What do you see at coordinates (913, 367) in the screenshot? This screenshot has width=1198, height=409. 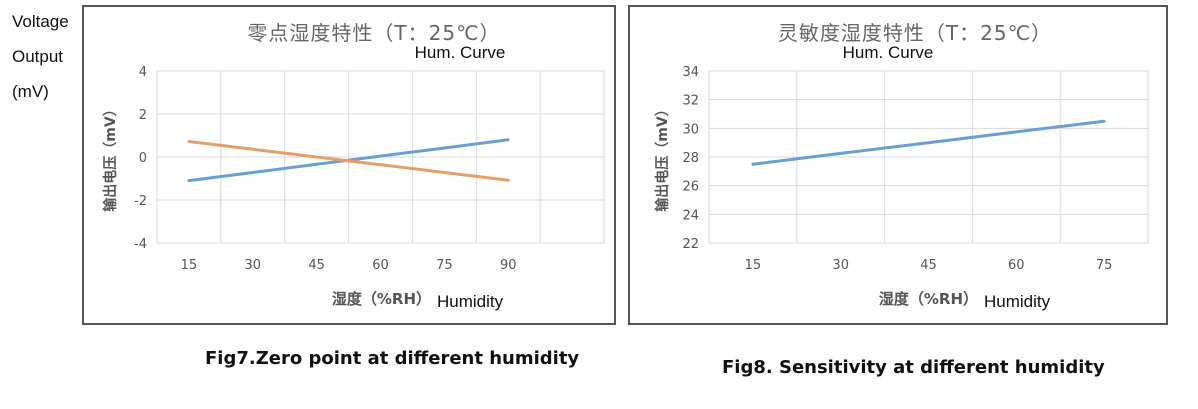 I see `figure-caption-fig8: Fig8. Sensitivity at different humidity` at bounding box center [913, 367].